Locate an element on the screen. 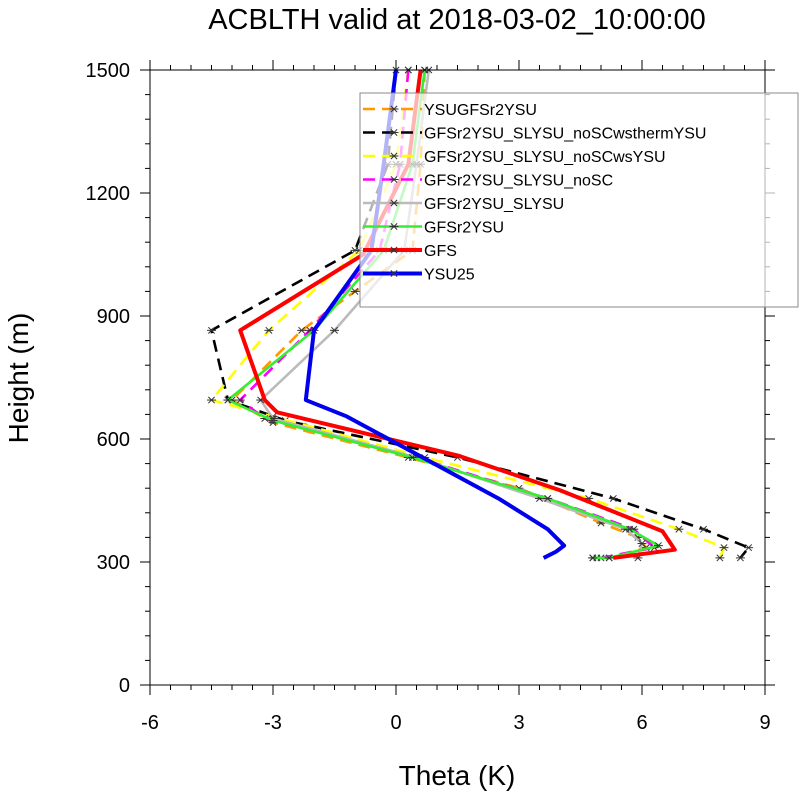 The image size is (800, 797). x-tick-label: 3 is located at coordinates (518, 723).